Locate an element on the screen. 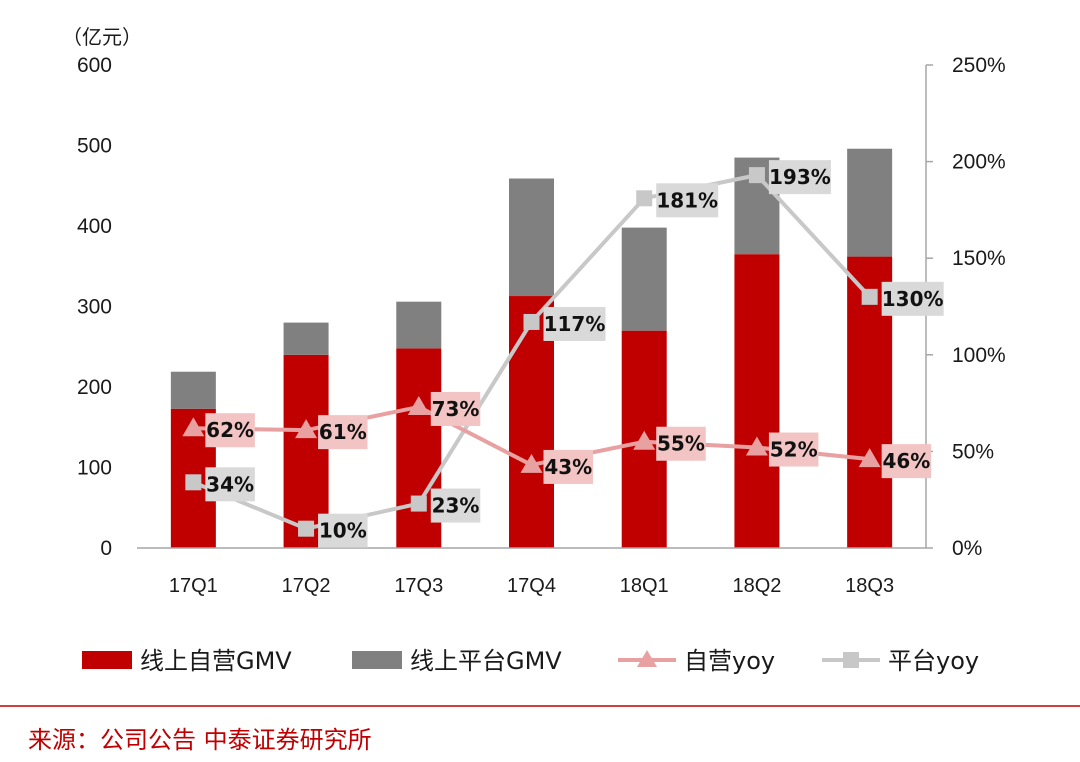 Image resolution: width=1080 pixels, height=762 pixels. self-yoy-label: 73% is located at coordinates (456, 409).